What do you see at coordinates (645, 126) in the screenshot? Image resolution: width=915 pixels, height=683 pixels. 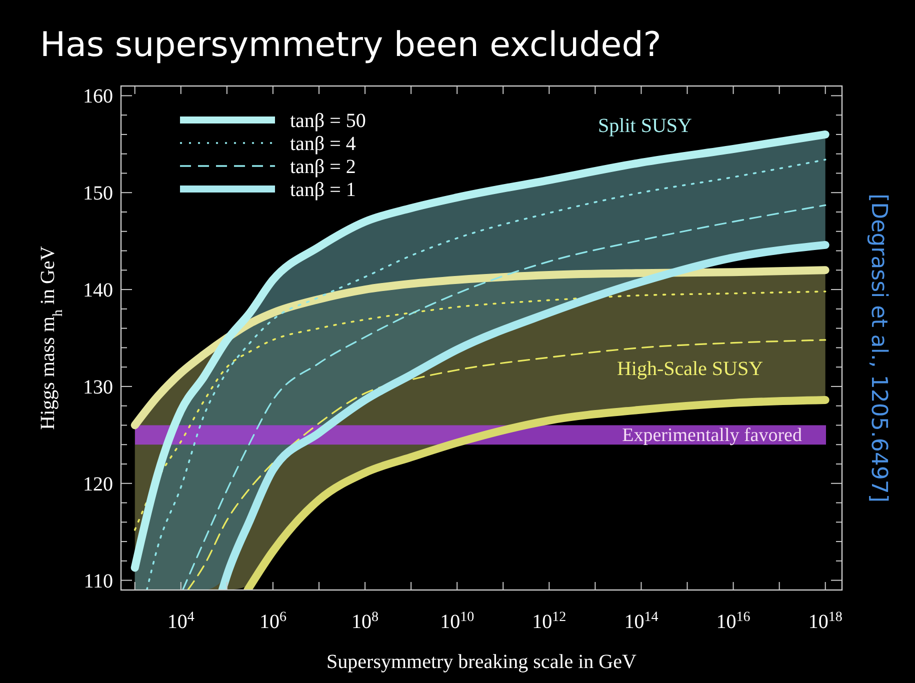 I see `annotation: Split SUSY` at bounding box center [645, 126].